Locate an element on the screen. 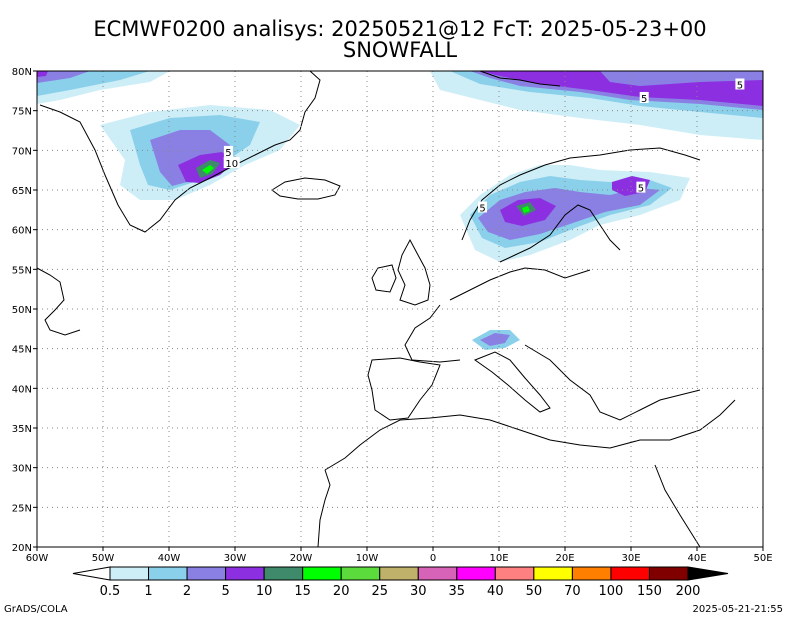 The width and height of the screenshot is (800, 618). lon-label: 30E is located at coordinates (630, 558).